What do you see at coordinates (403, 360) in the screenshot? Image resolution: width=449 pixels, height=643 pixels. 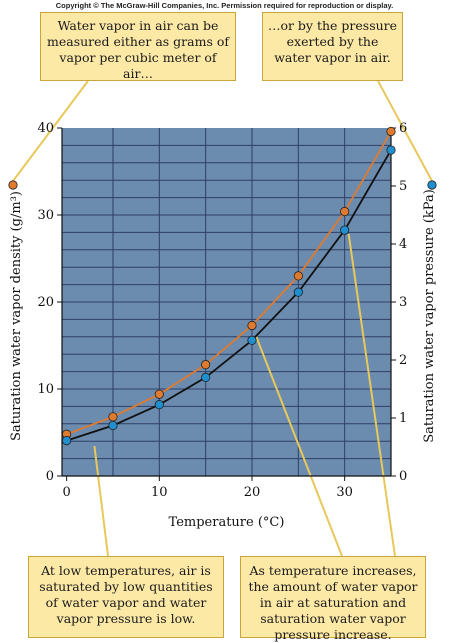 I see `y-right-tick-label: 2` at bounding box center [403, 360].